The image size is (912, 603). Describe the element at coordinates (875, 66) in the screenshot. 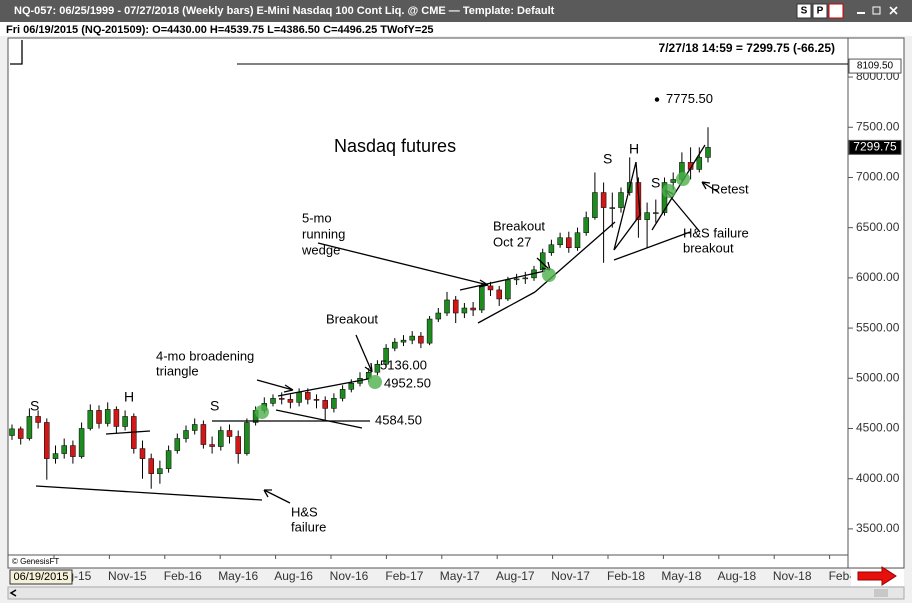

I see `price-tag` at that location.